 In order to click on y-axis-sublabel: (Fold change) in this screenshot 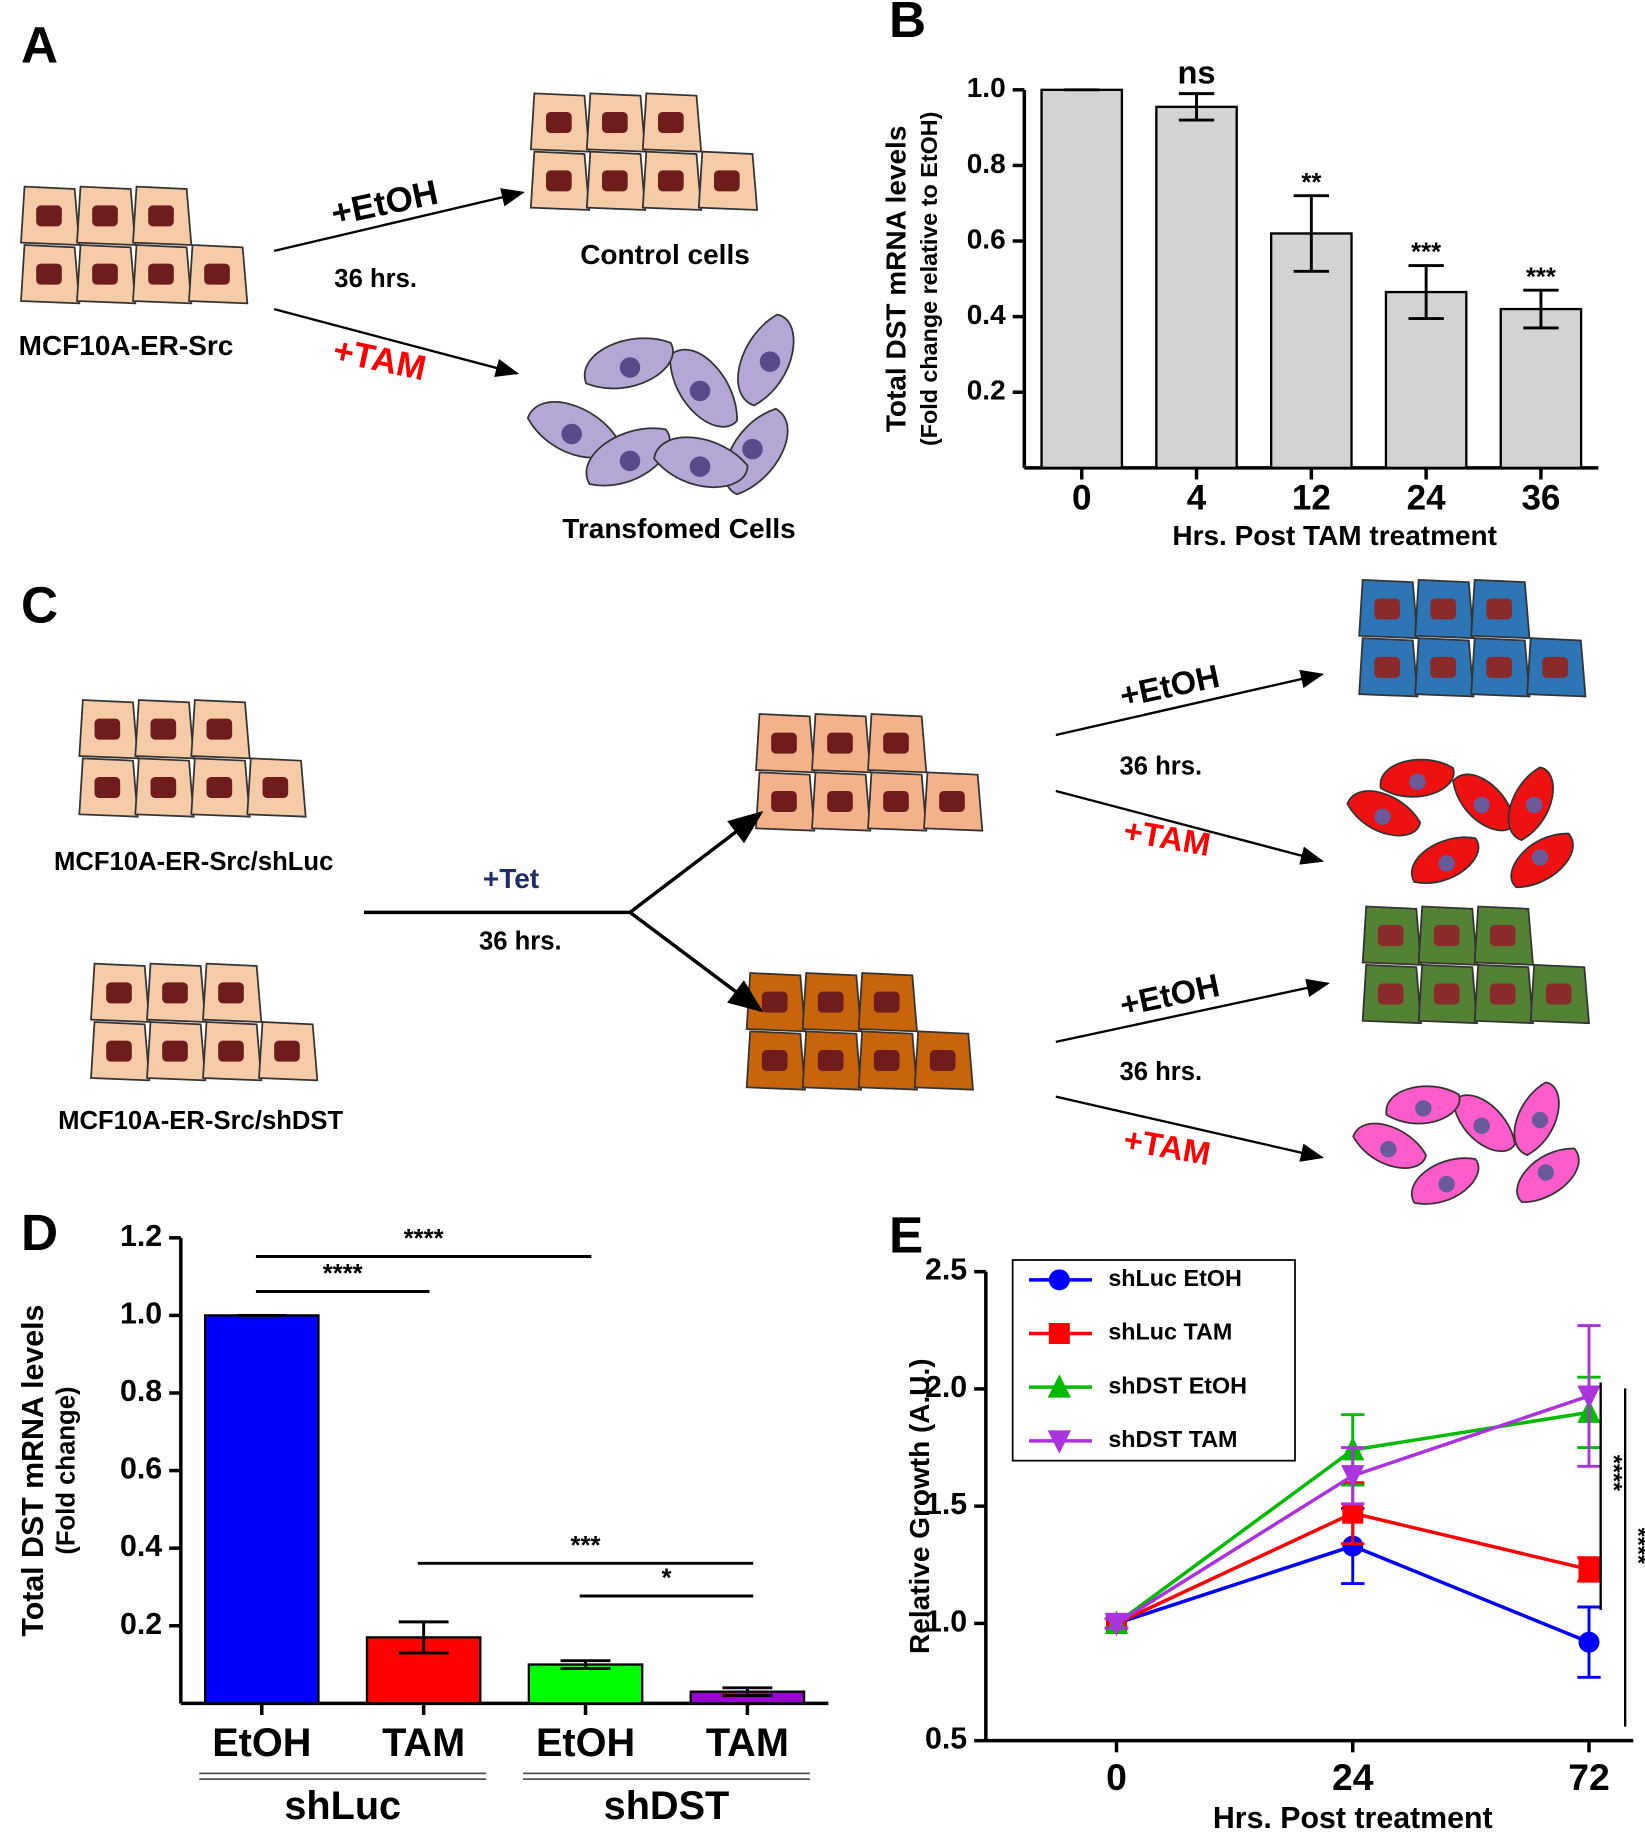, I will do `click(66, 1470)`.